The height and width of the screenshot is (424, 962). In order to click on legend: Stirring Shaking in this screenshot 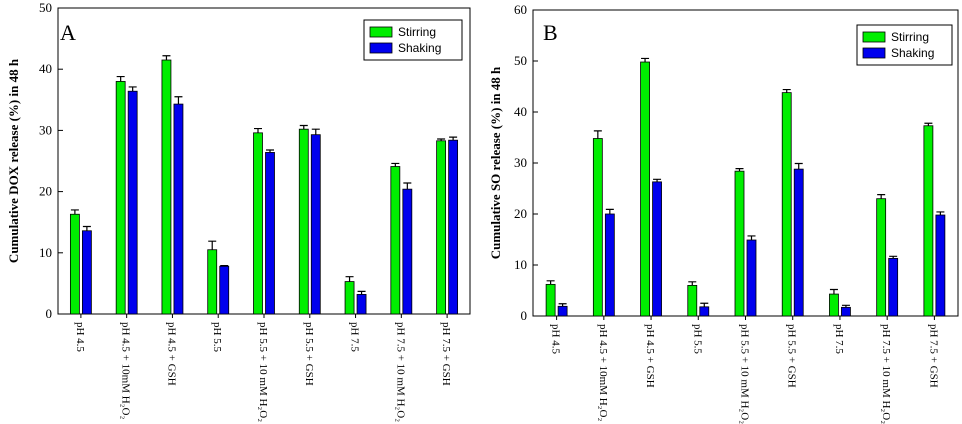, I will do `click(904, 45)`.